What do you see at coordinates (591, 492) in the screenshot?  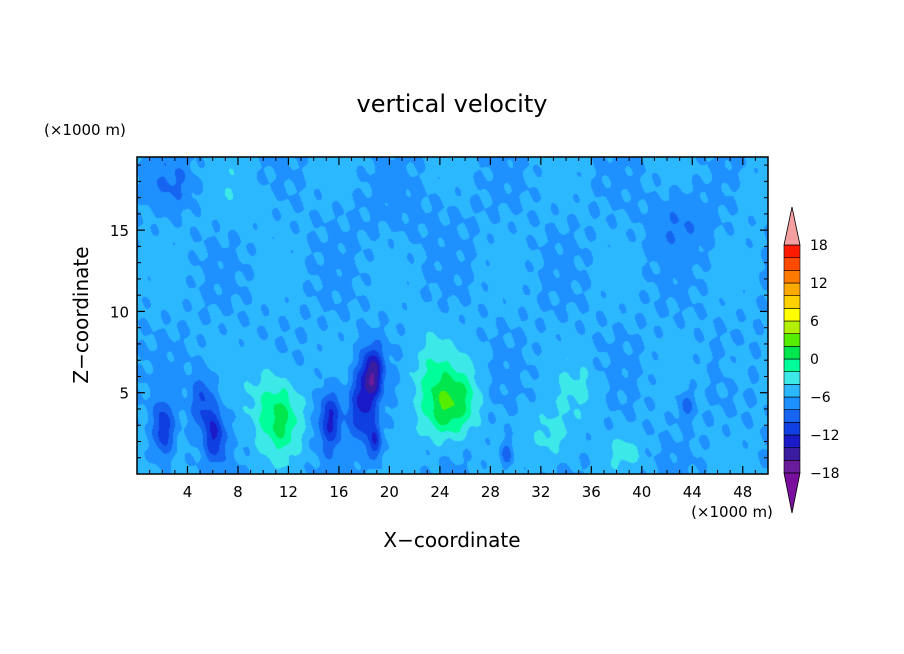 I see `x-tick-label: 36` at bounding box center [591, 492].